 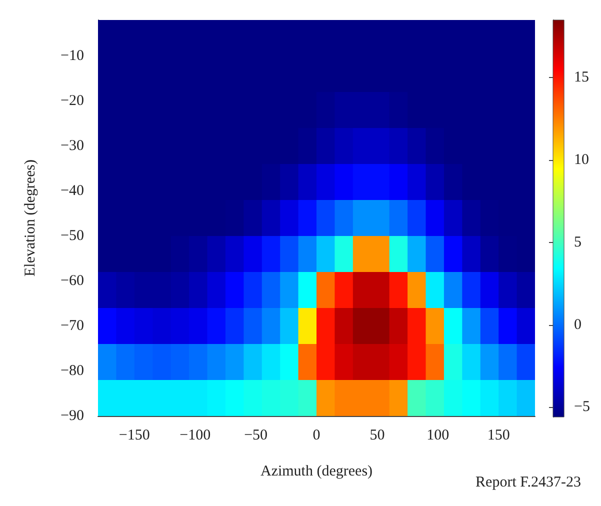 What do you see at coordinates (316, 472) in the screenshot?
I see `x-axis-title: Azimuth (degrees)` at bounding box center [316, 472].